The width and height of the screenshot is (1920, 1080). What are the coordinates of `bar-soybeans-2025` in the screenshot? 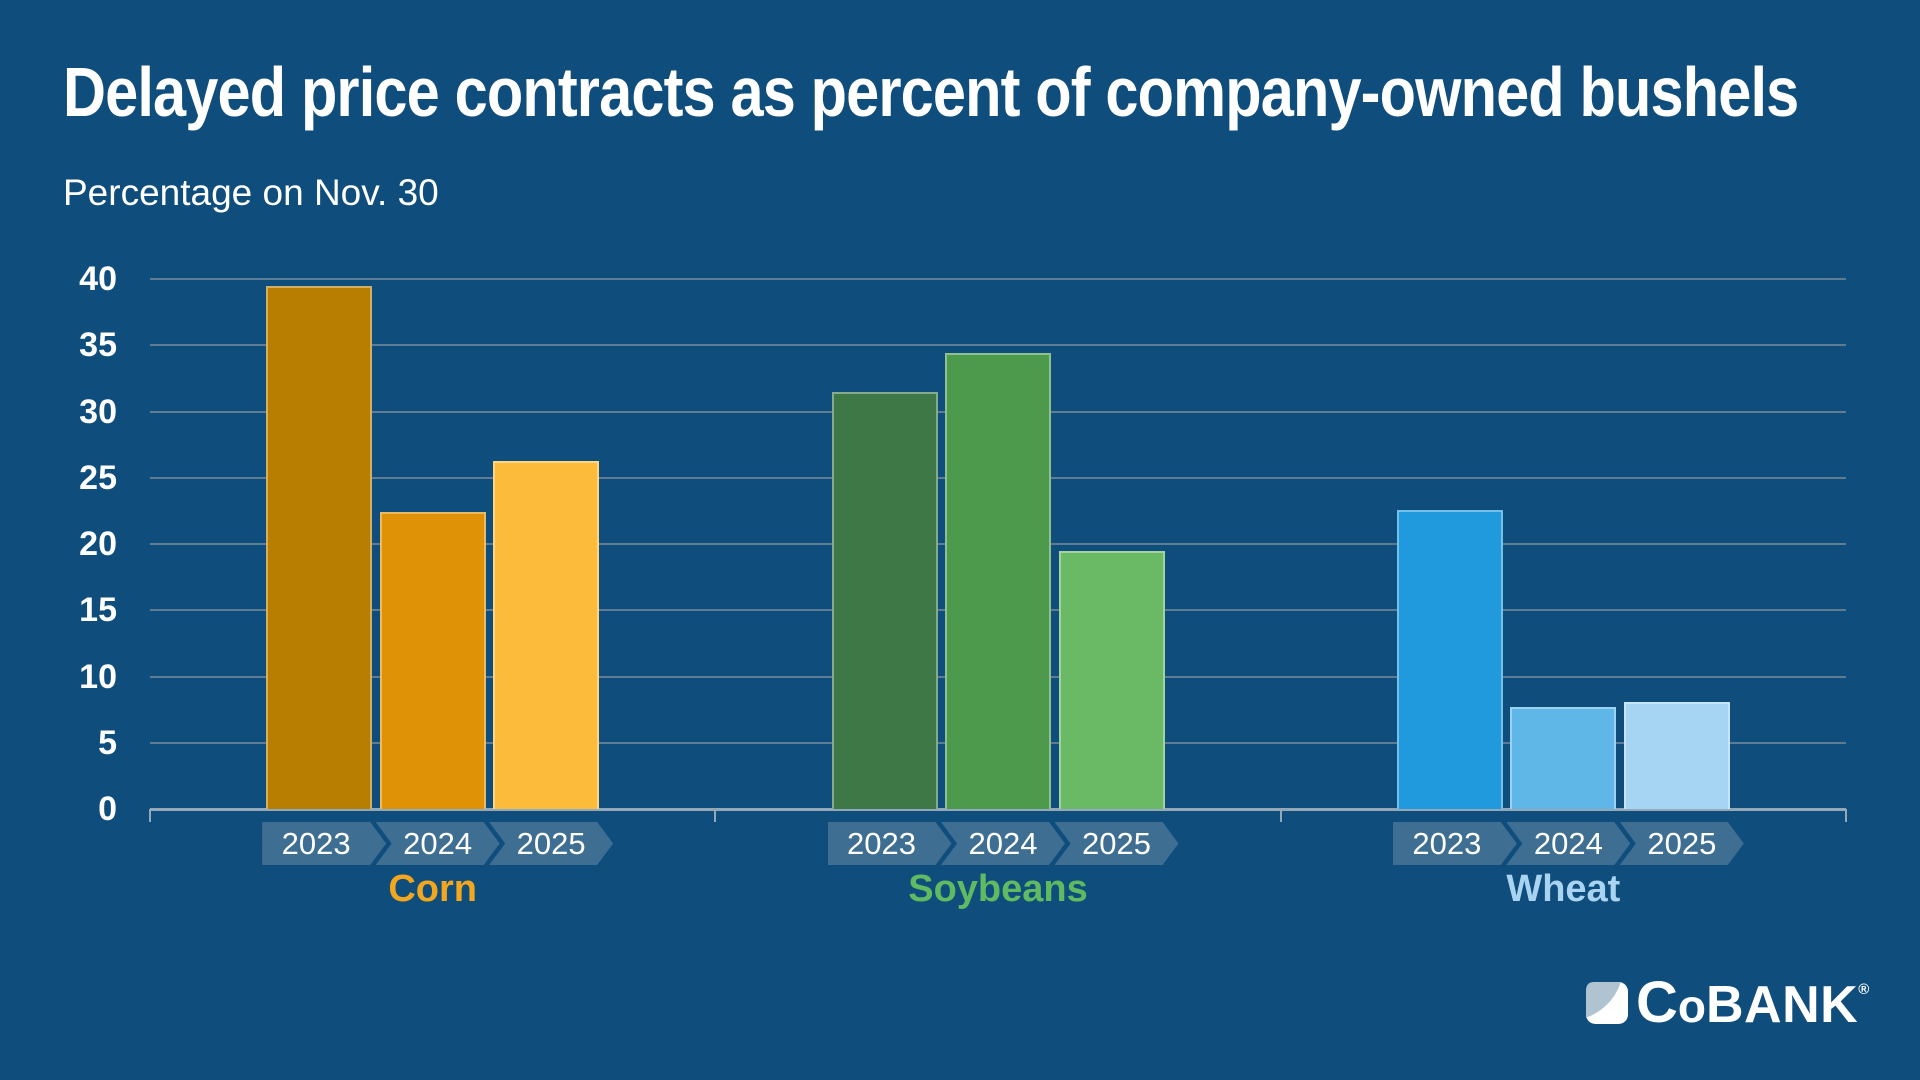 It's located at (1111, 679).